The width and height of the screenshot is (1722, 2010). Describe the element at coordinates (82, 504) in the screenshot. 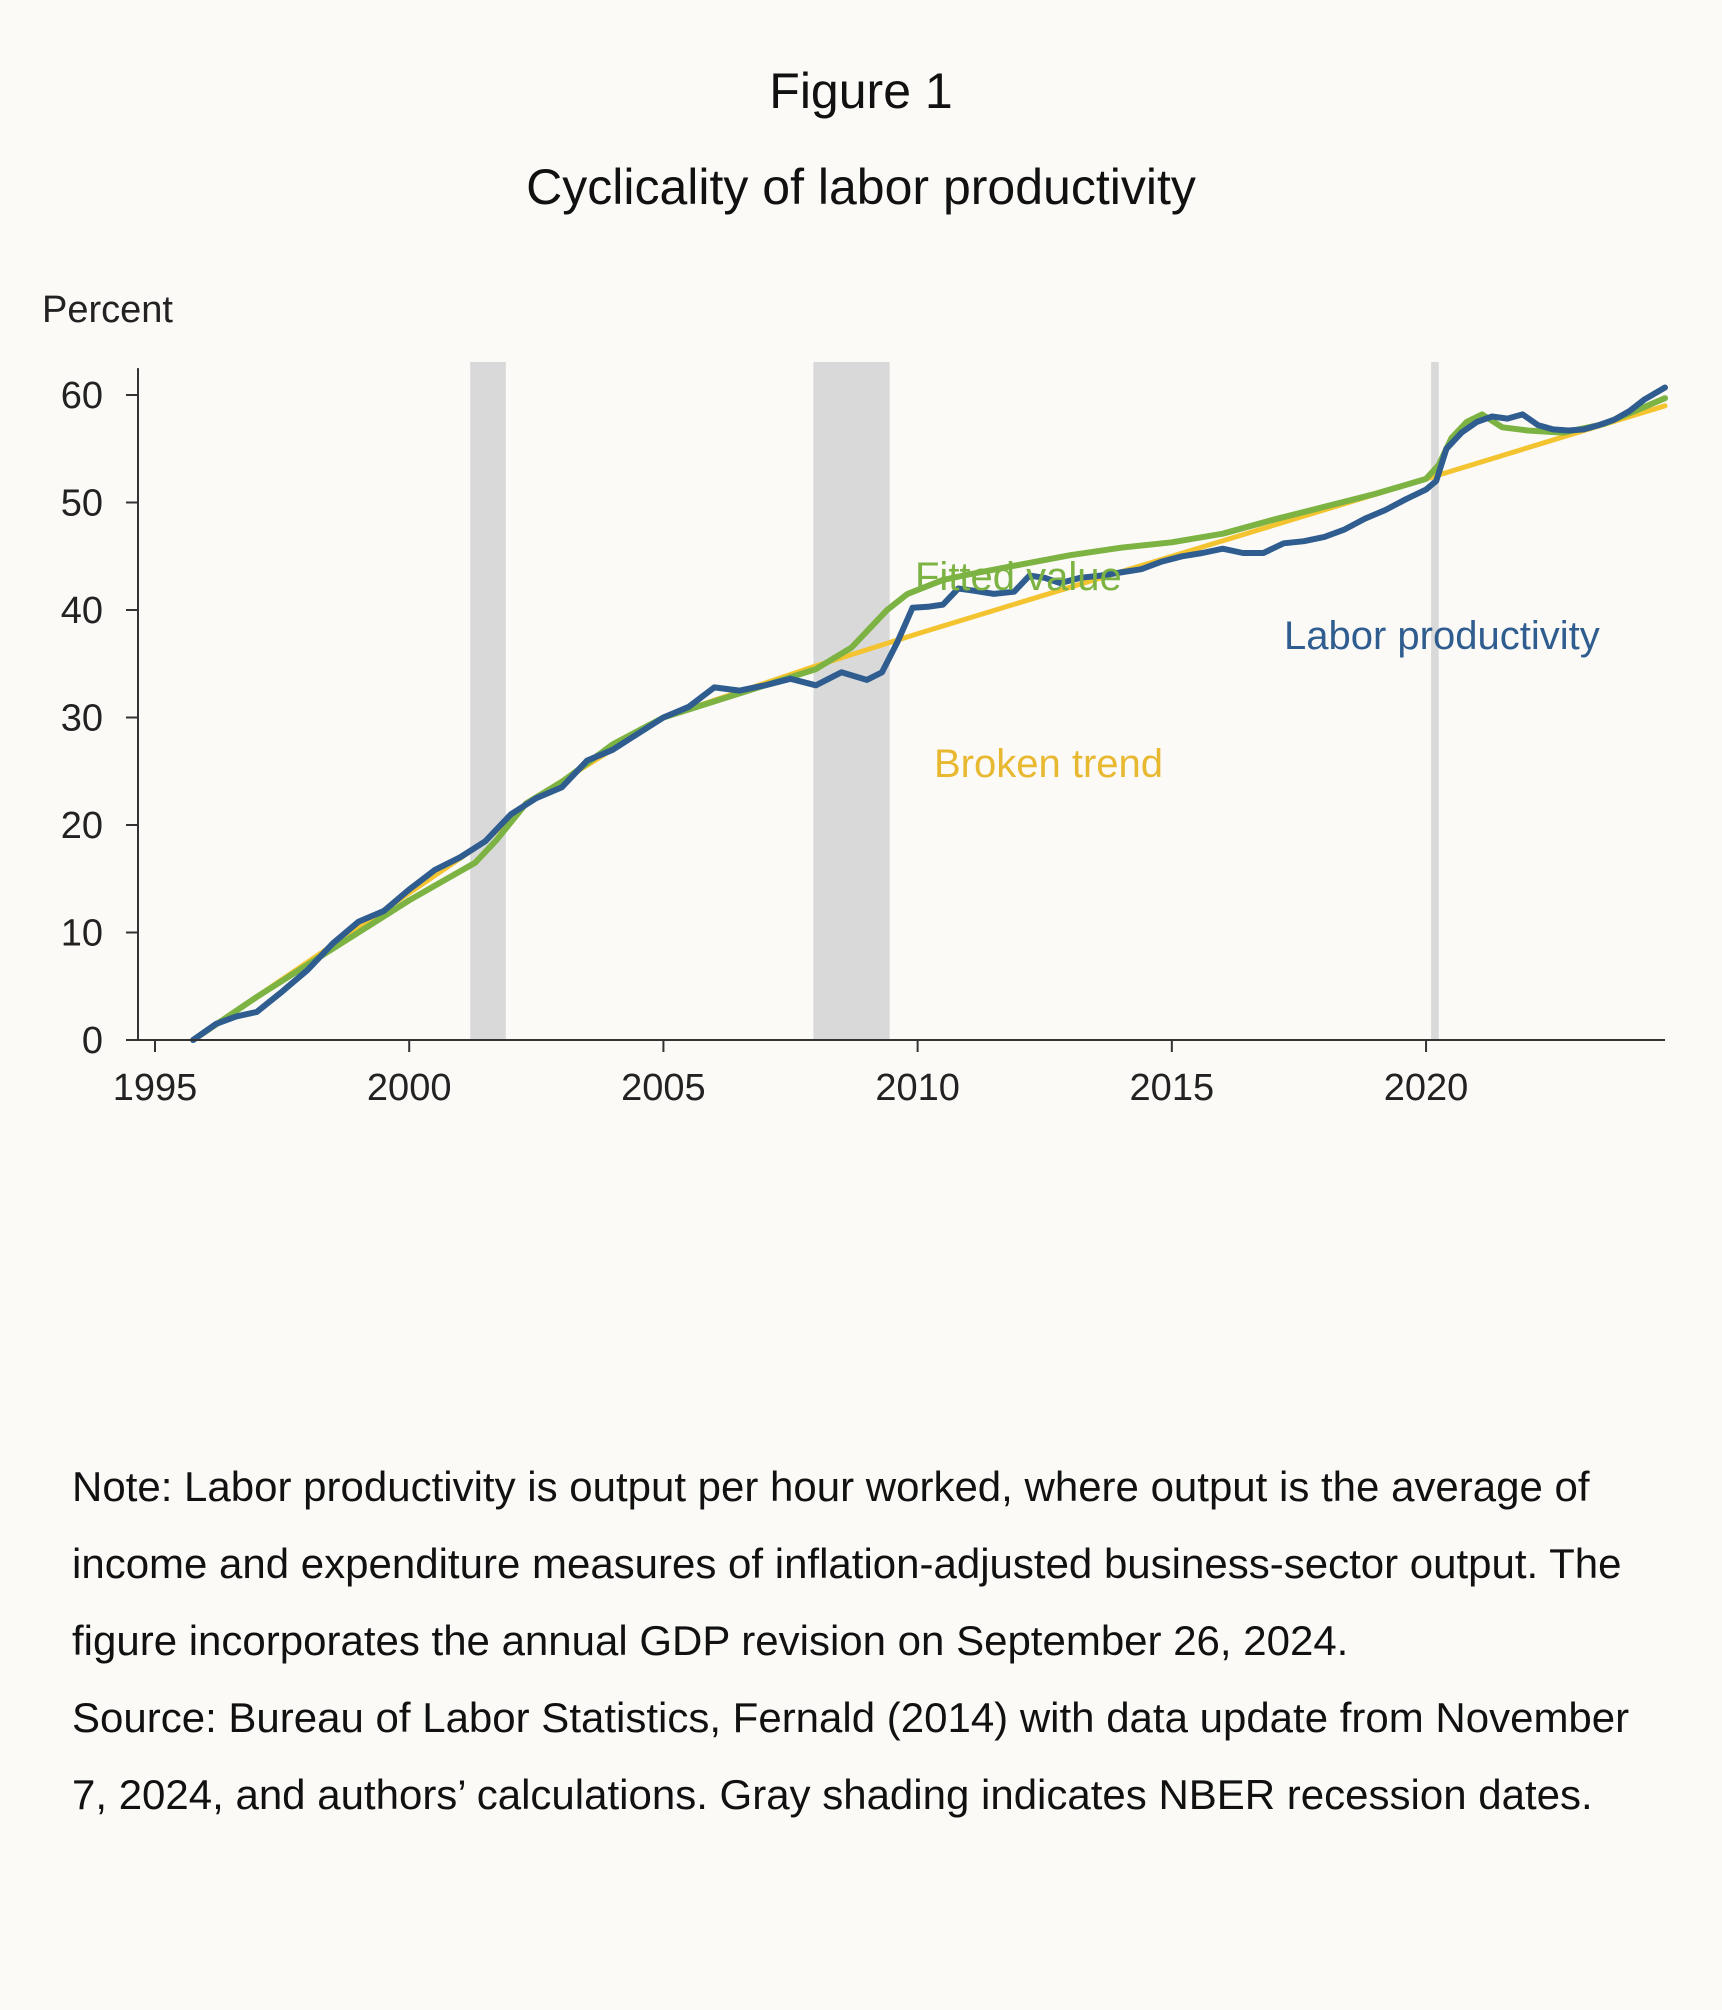

I see `y-tick-label-50: 50` at that location.